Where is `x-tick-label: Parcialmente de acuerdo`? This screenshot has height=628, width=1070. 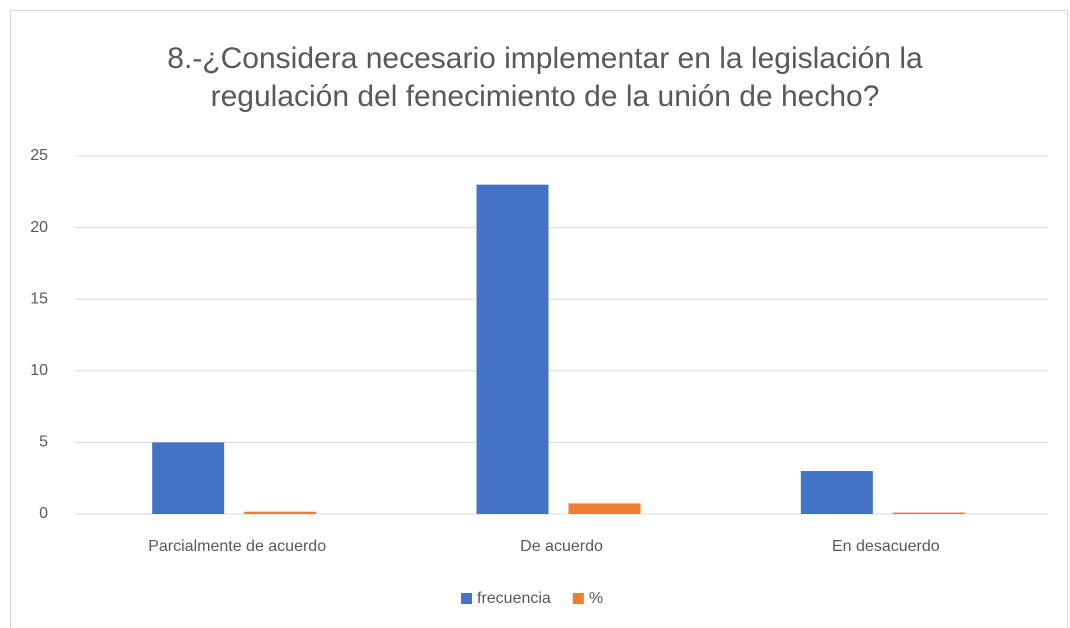
x-tick-label: Parcialmente de acuerdo is located at coordinates (237, 546).